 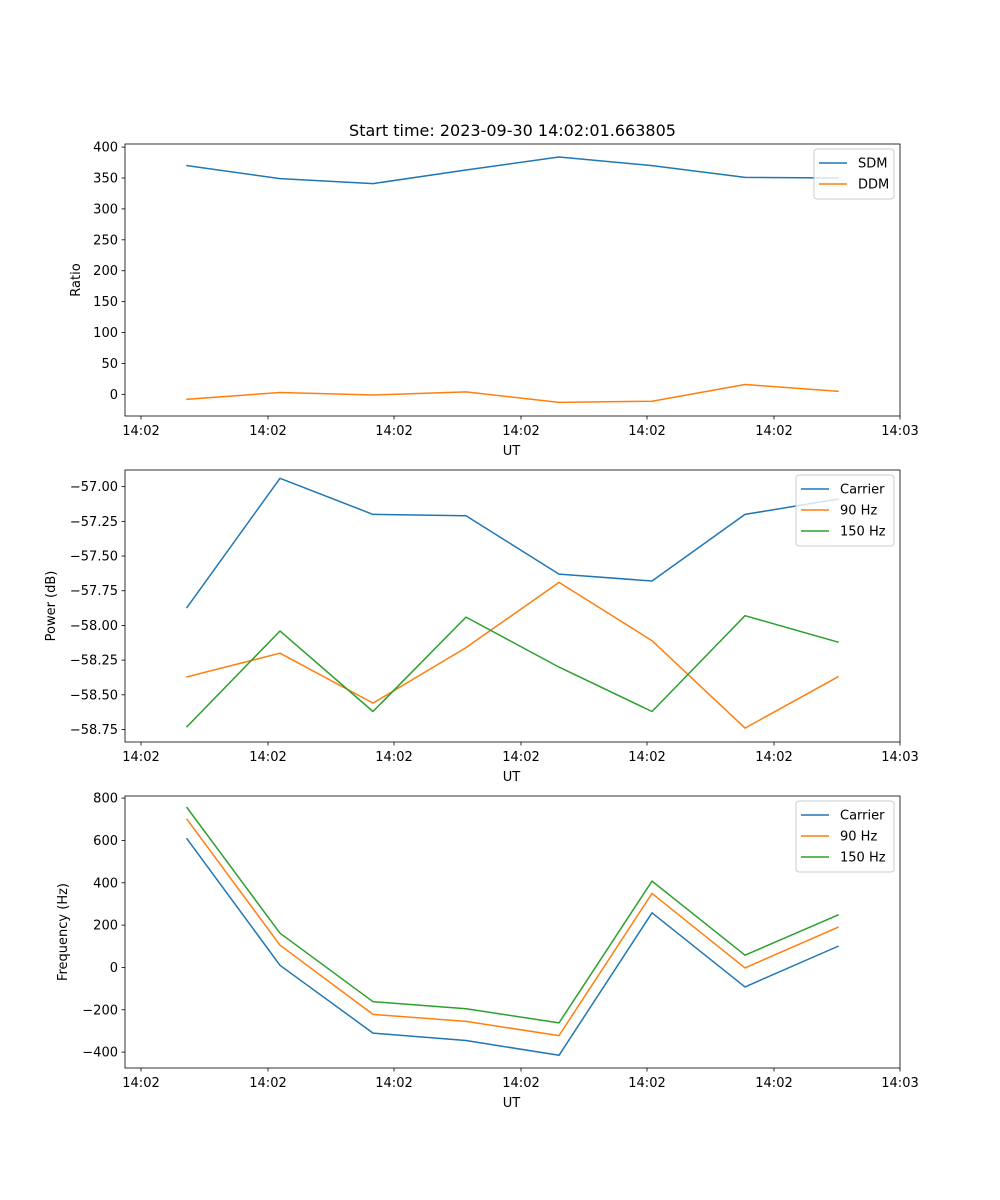 What do you see at coordinates (105, 302) in the screenshot?
I see `y-tick-label: 150` at bounding box center [105, 302].